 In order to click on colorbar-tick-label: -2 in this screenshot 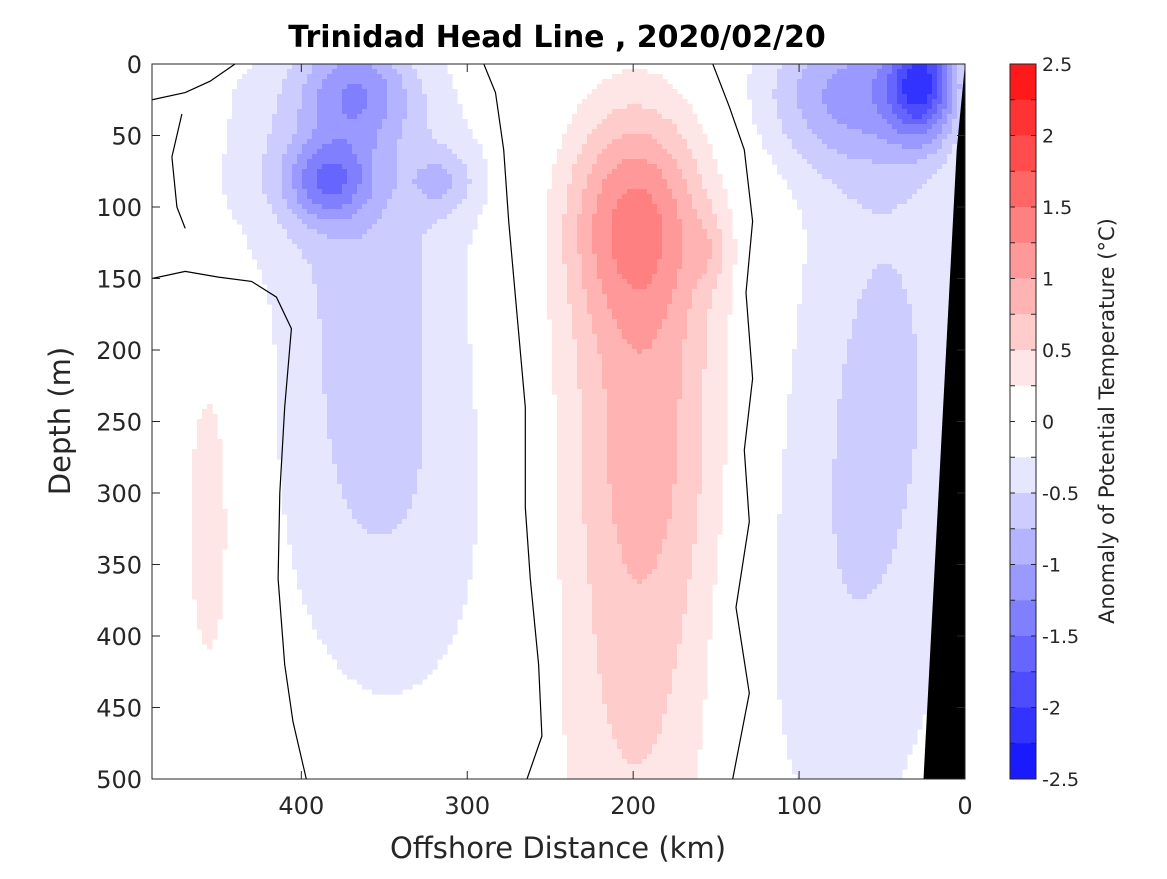, I will do `click(1051, 709)`.